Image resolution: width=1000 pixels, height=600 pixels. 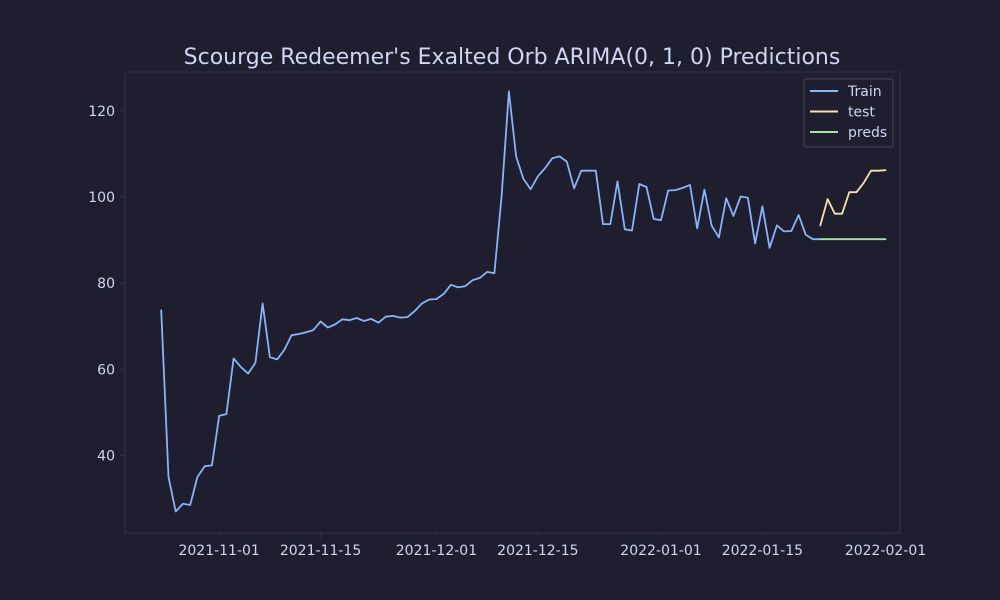 I want to click on y-tick-label: 100, so click(x=101, y=198).